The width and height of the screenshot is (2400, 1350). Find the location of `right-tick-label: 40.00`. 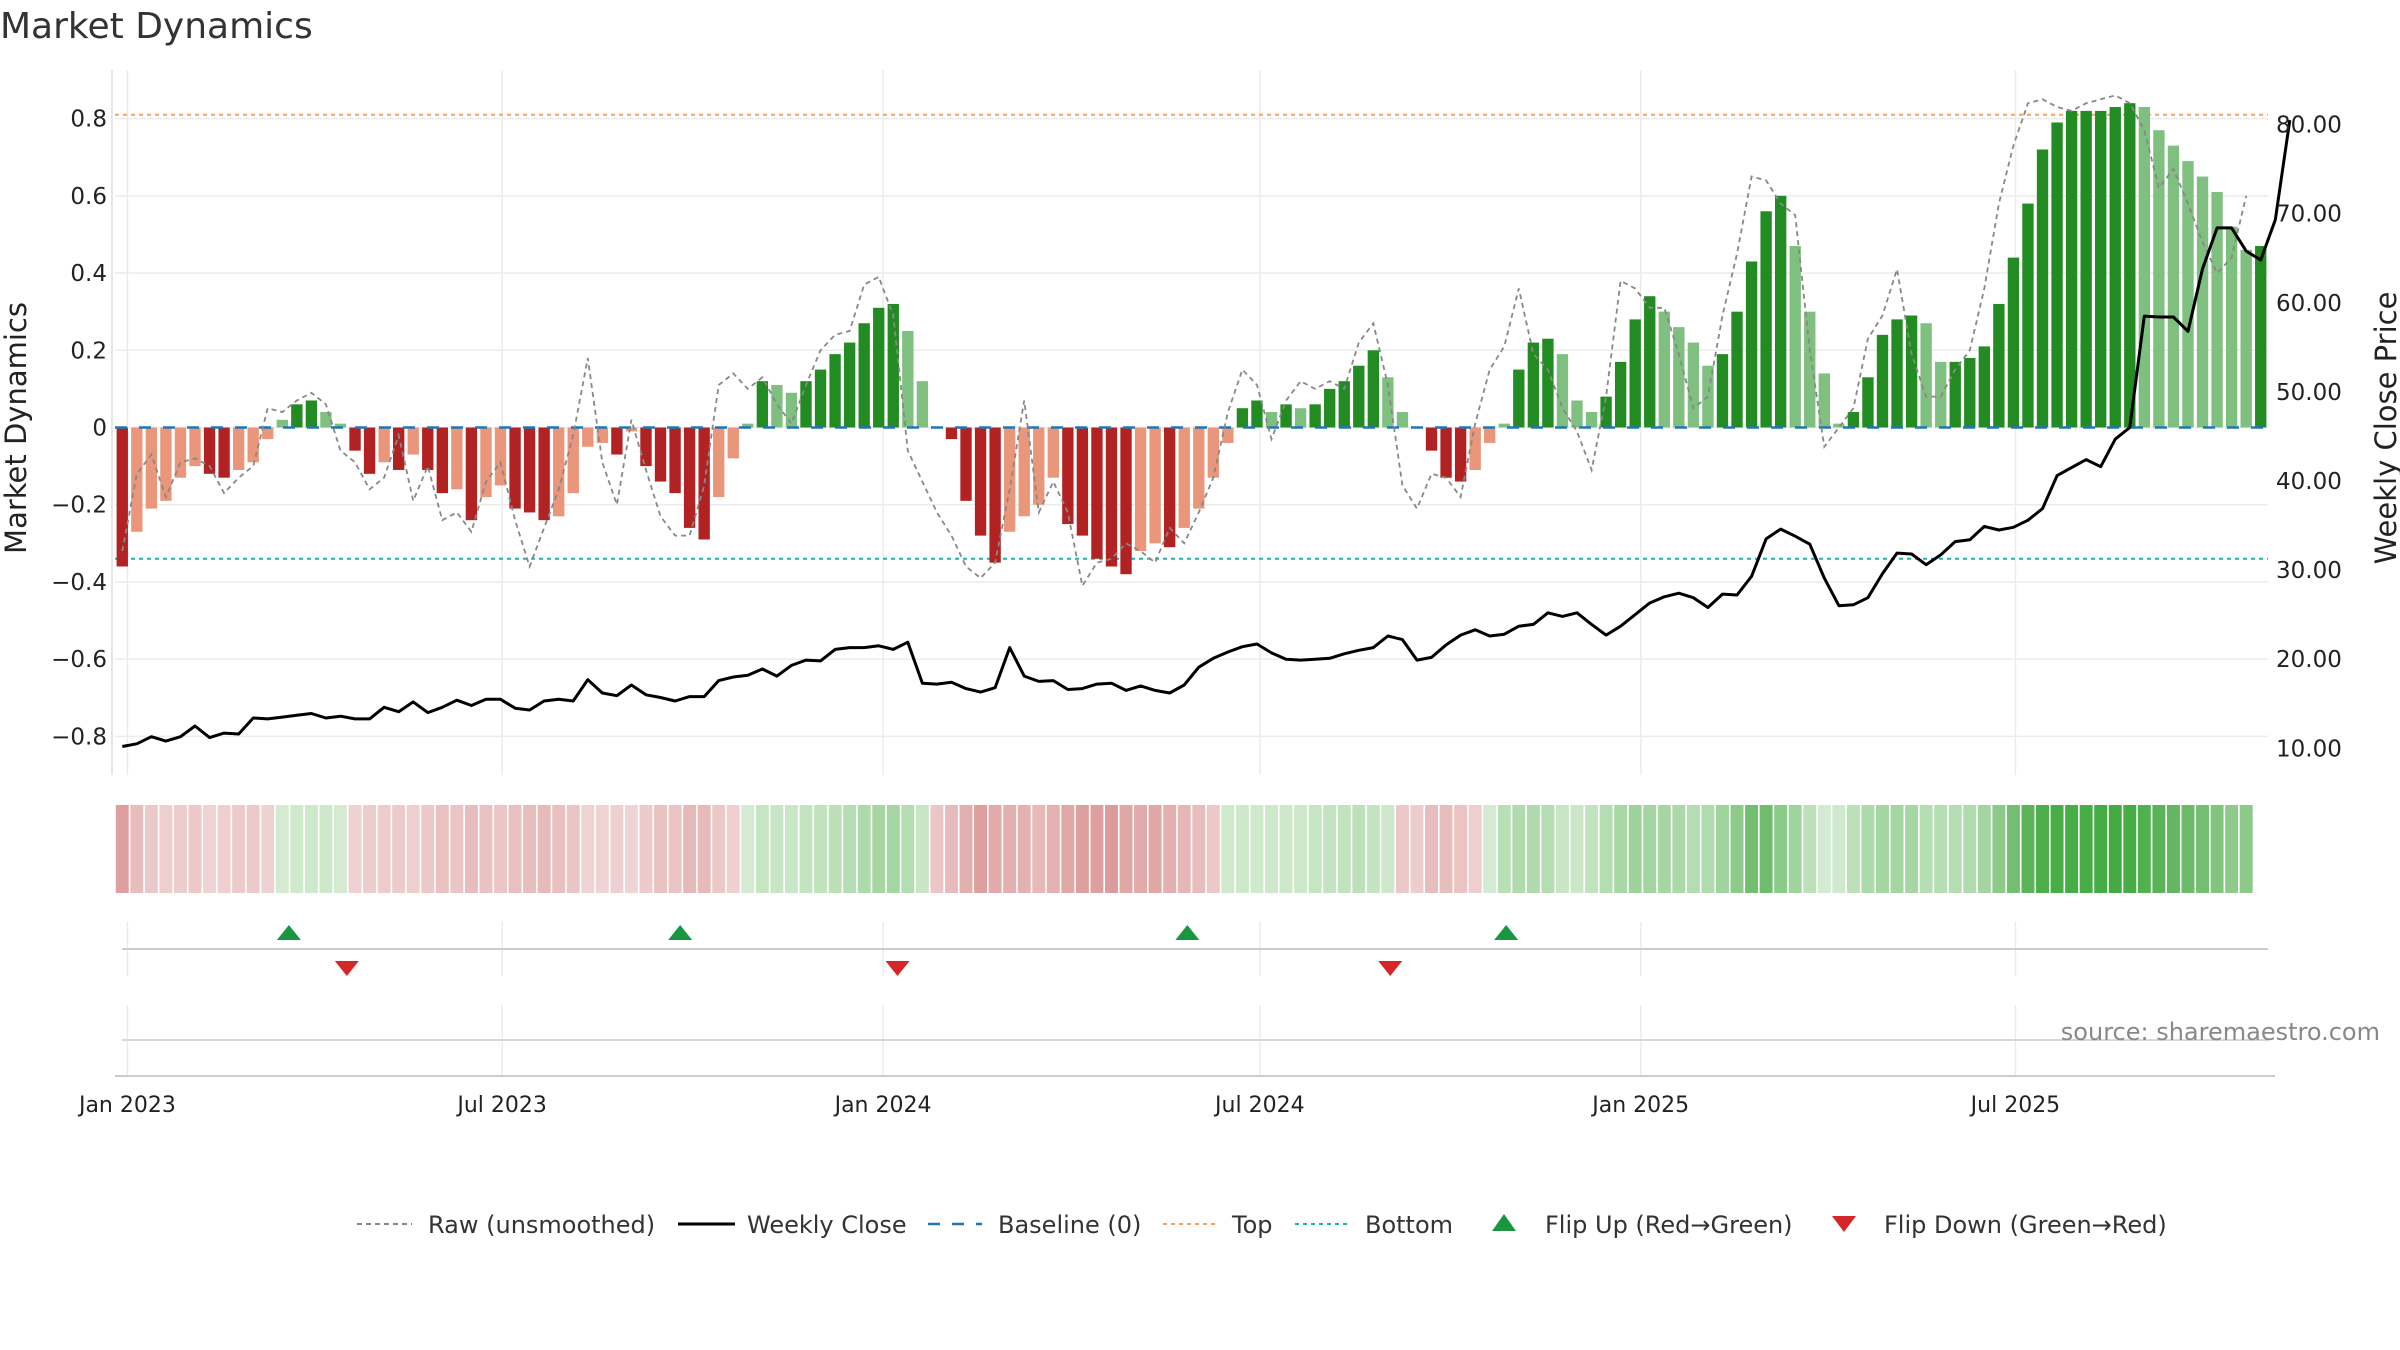

right-tick-label: 40.00 is located at coordinates (2309, 482).